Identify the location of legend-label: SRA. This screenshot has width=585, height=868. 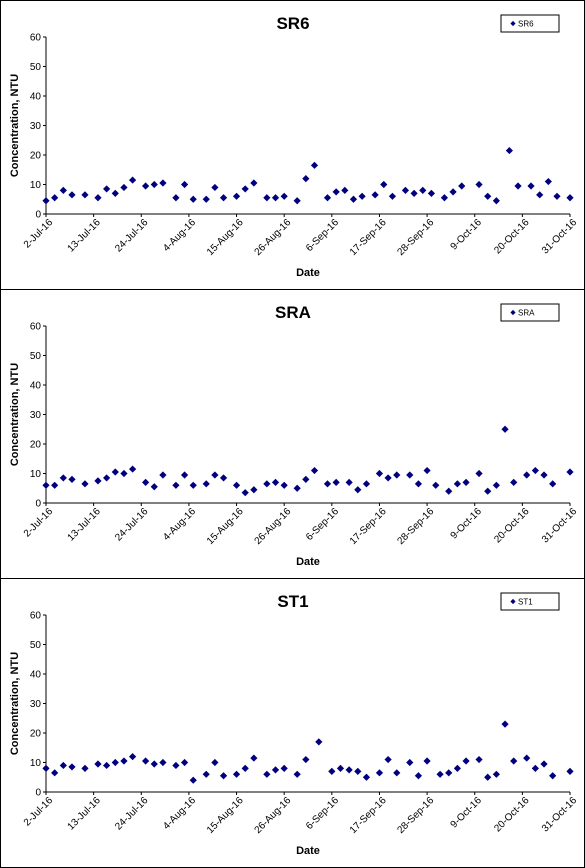
(526, 313).